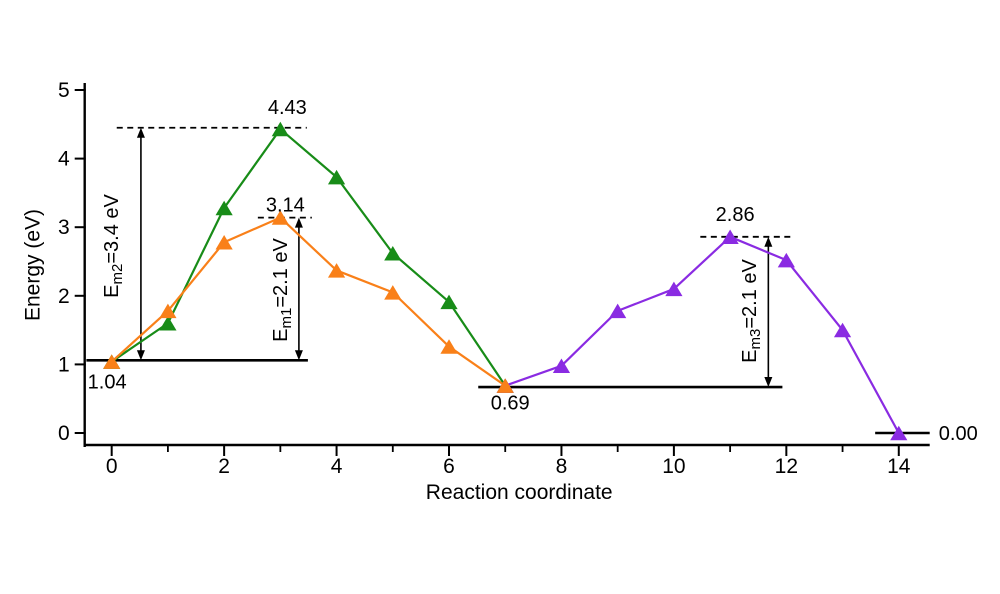  What do you see at coordinates (298, 222) in the screenshot?
I see `barrier-arrow-em1-head-top` at bounding box center [298, 222].